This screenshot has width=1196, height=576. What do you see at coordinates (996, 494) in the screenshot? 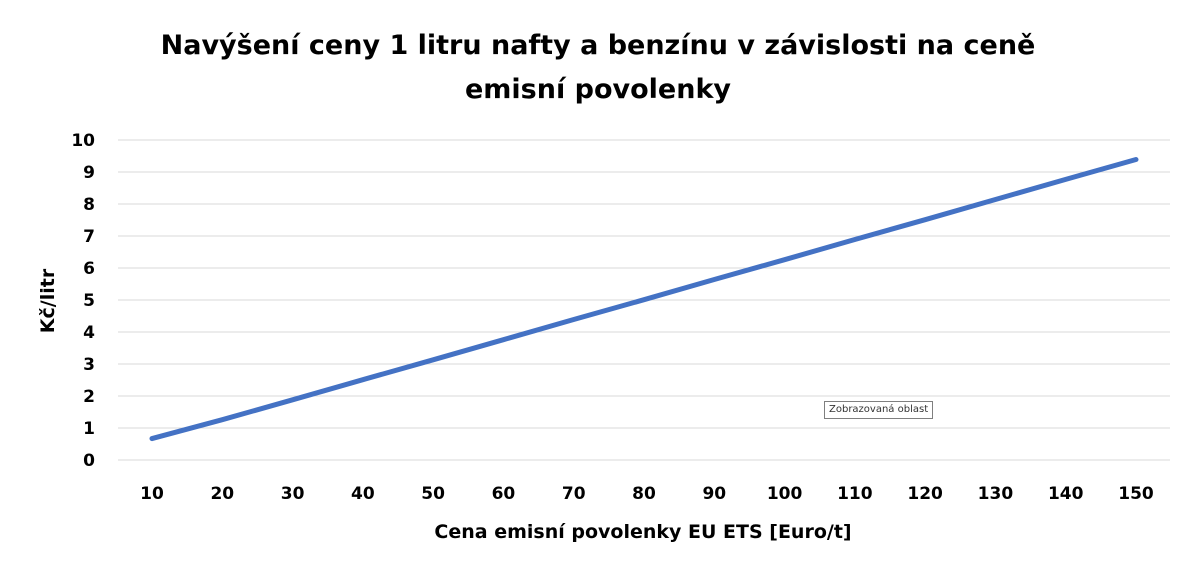
I see `x-tick-label: 130` at bounding box center [996, 494].